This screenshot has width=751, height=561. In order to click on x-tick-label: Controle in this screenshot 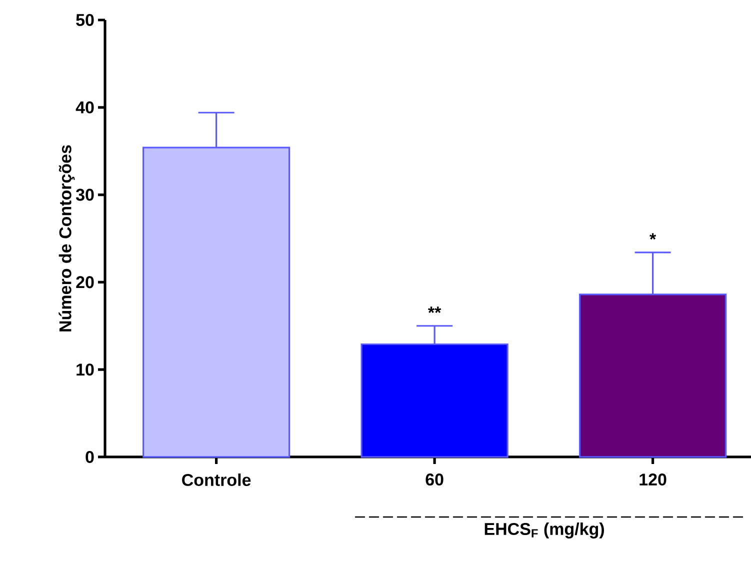, I will do `click(216, 480)`.